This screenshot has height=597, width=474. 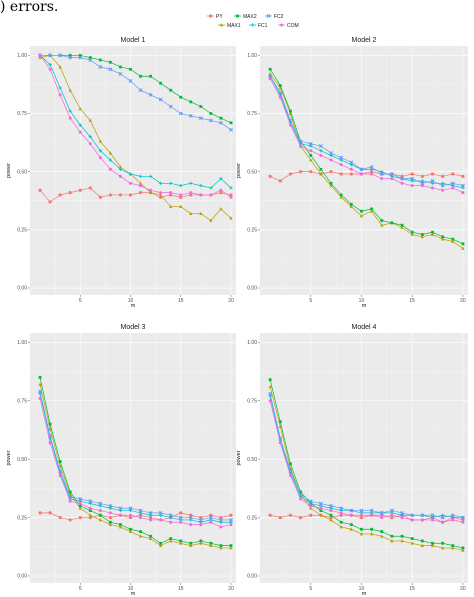 I want to click on y-tick-label: 1.00, so click(x=252, y=56).